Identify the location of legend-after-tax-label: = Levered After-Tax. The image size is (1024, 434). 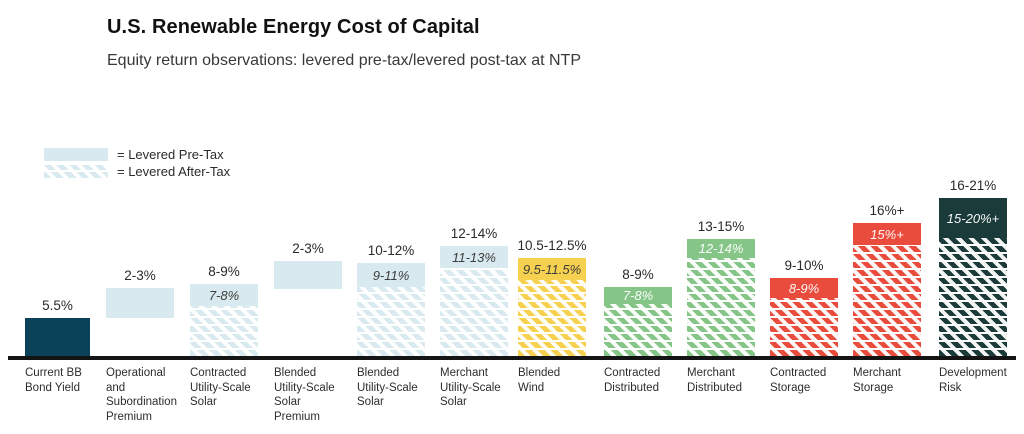
(174, 171).